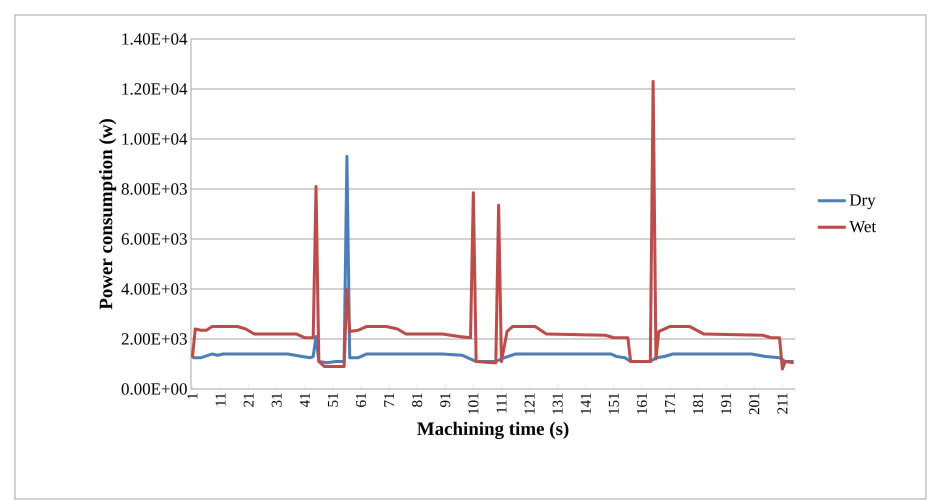 Image resolution: width=934 pixels, height=500 pixels. Describe the element at coordinates (389, 399) in the screenshot. I see `x-tick-label: 71` at that location.